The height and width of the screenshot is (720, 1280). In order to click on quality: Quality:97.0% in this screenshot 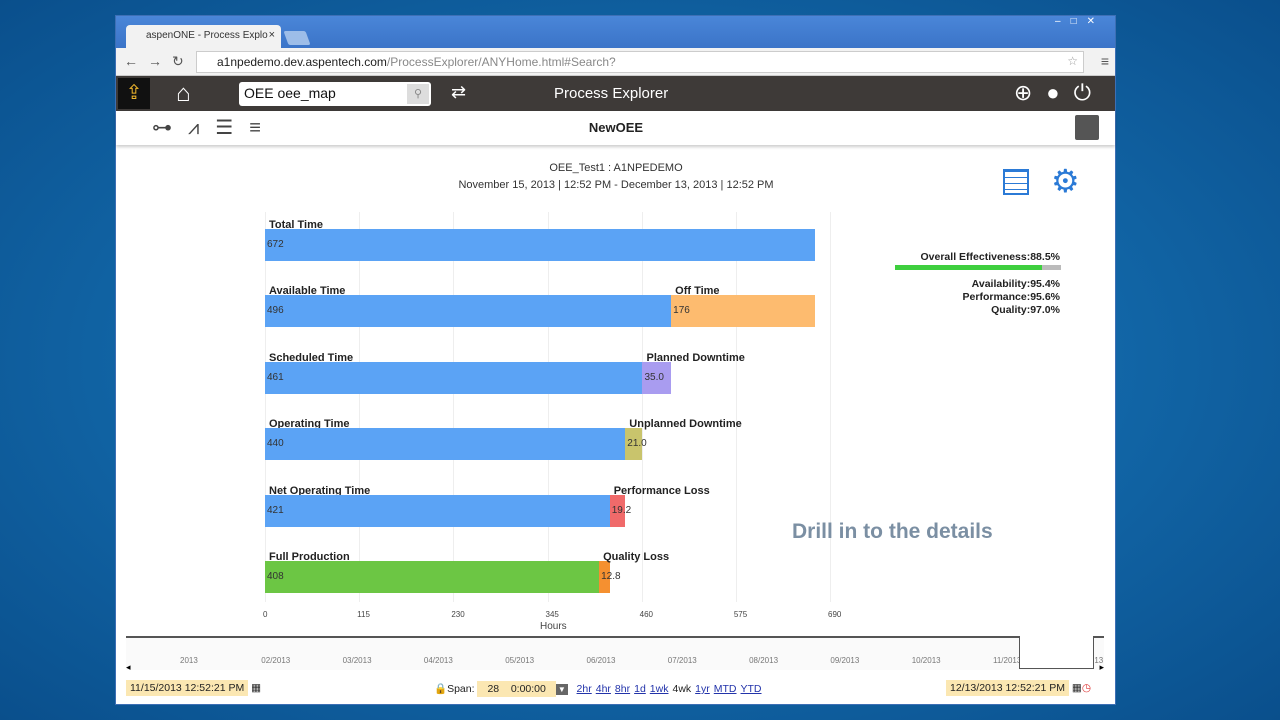, I will do `click(1025, 310)`.